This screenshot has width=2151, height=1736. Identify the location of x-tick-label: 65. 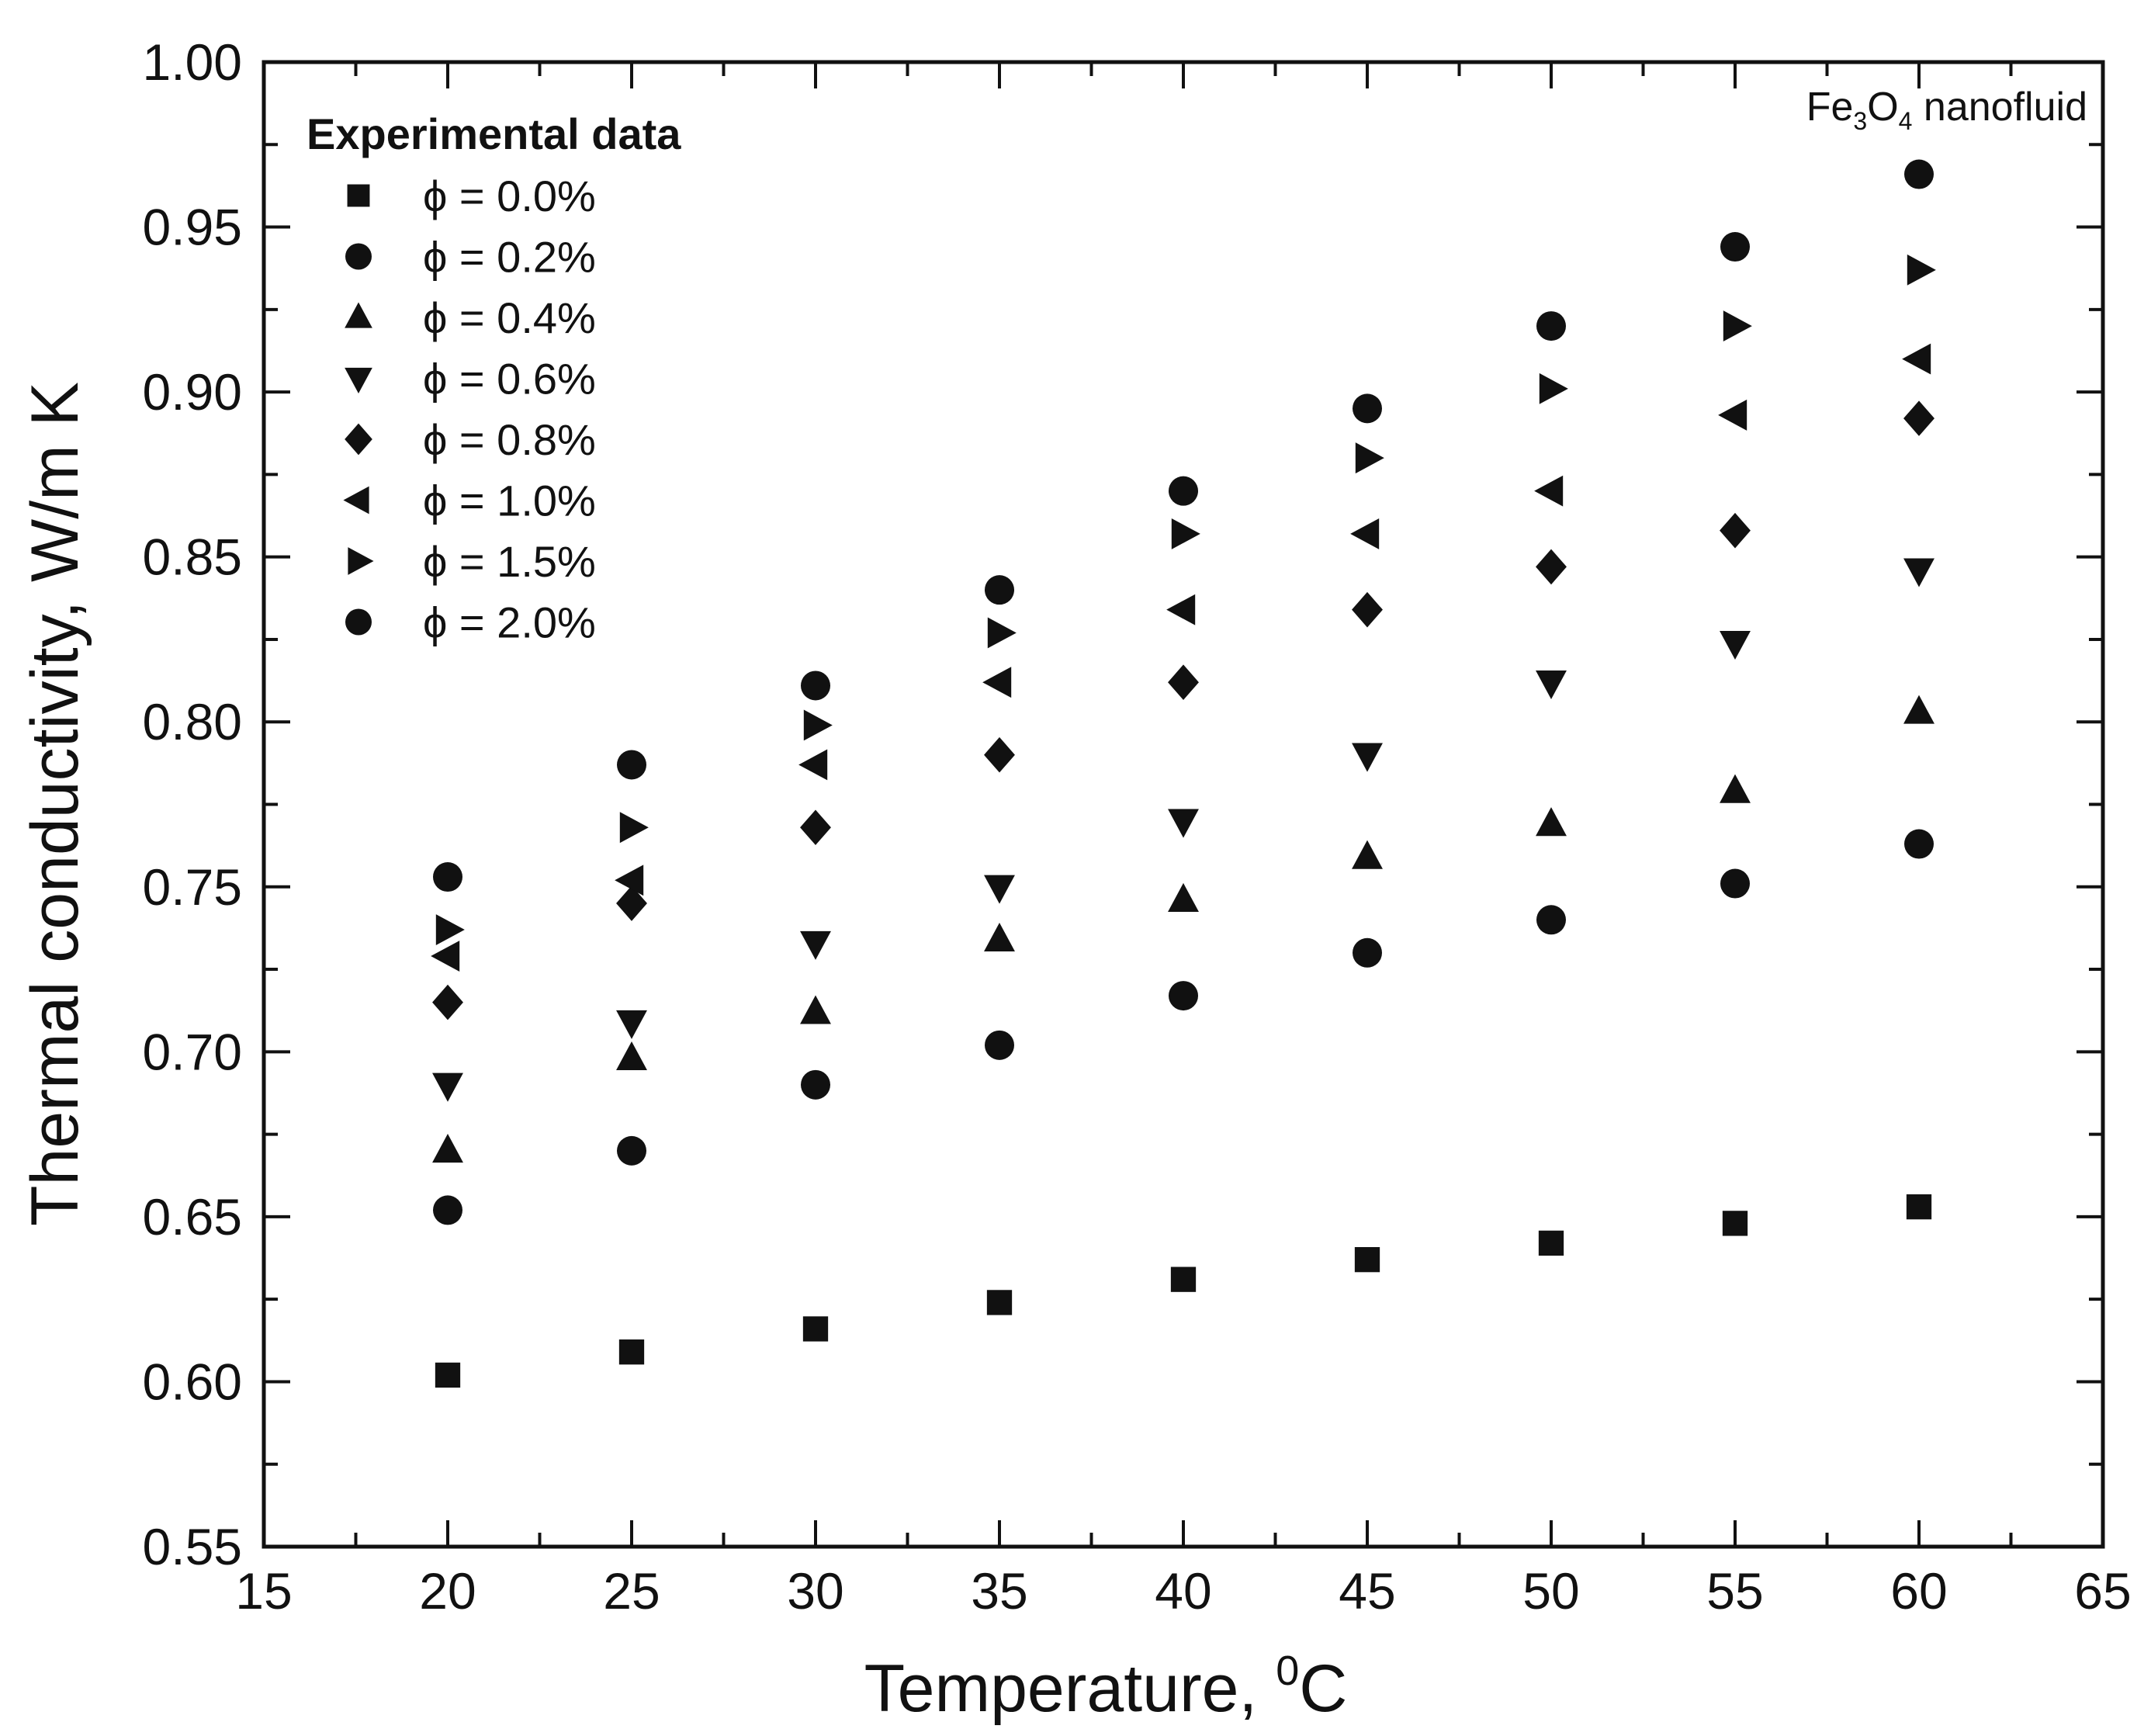
(2102, 1591).